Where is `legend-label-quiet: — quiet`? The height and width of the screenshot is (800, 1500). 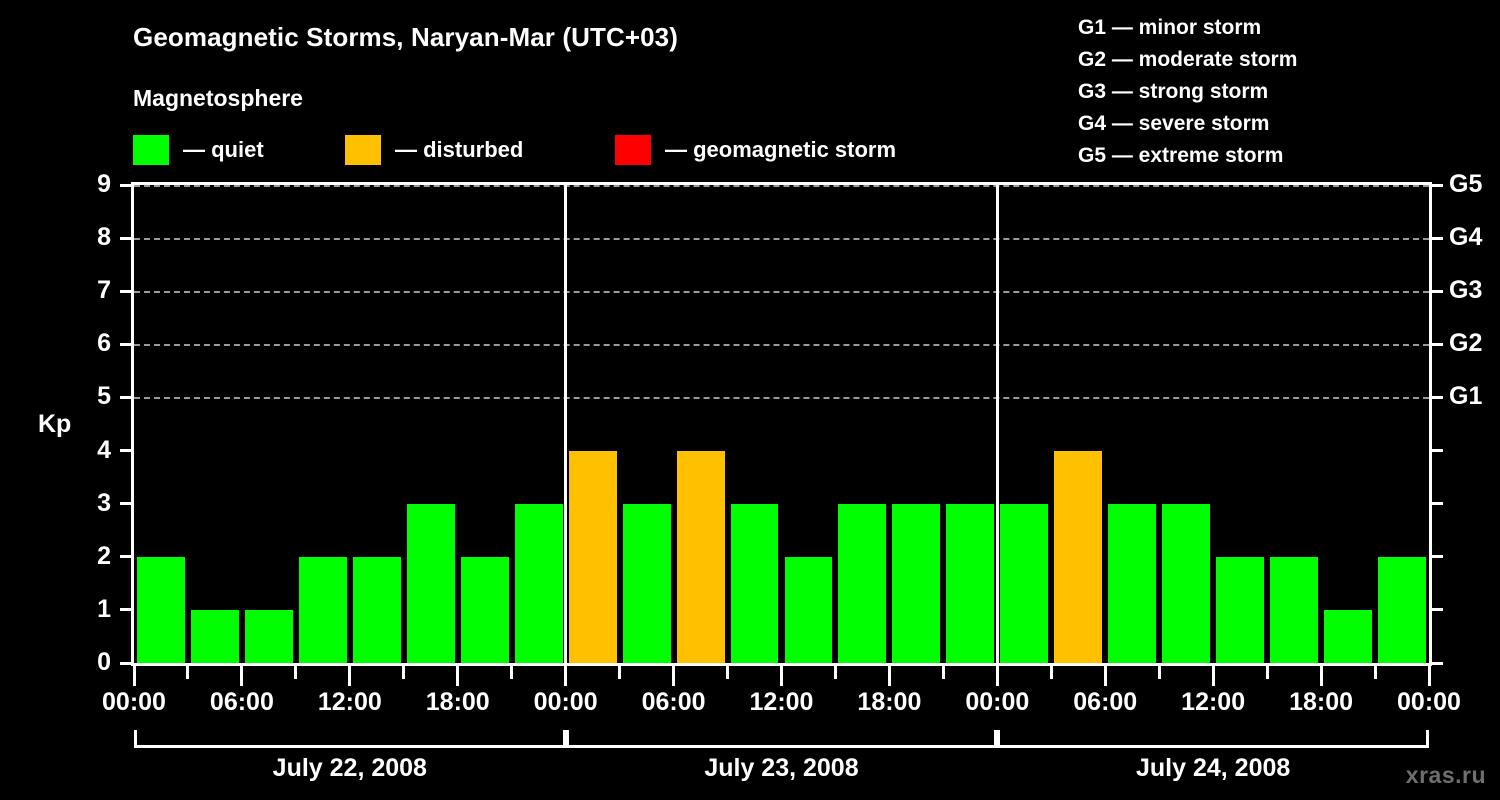 legend-label-quiet: — quiet is located at coordinates (223, 149).